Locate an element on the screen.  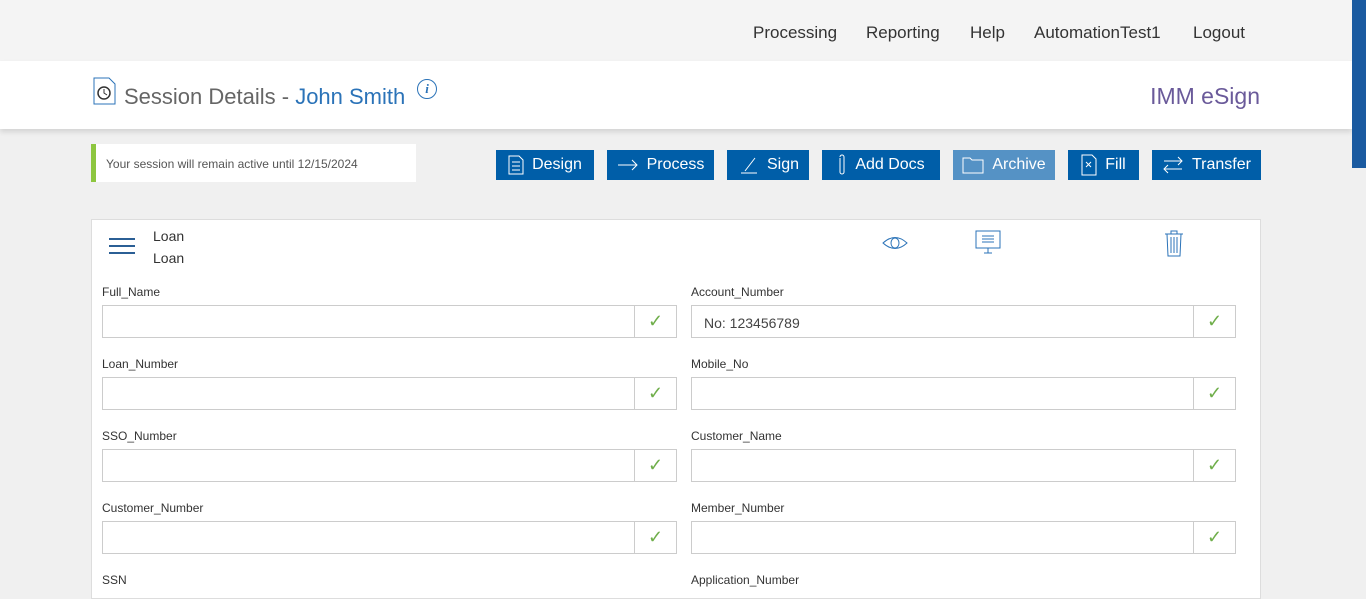
document-name: Loan is located at coordinates (169, 236).